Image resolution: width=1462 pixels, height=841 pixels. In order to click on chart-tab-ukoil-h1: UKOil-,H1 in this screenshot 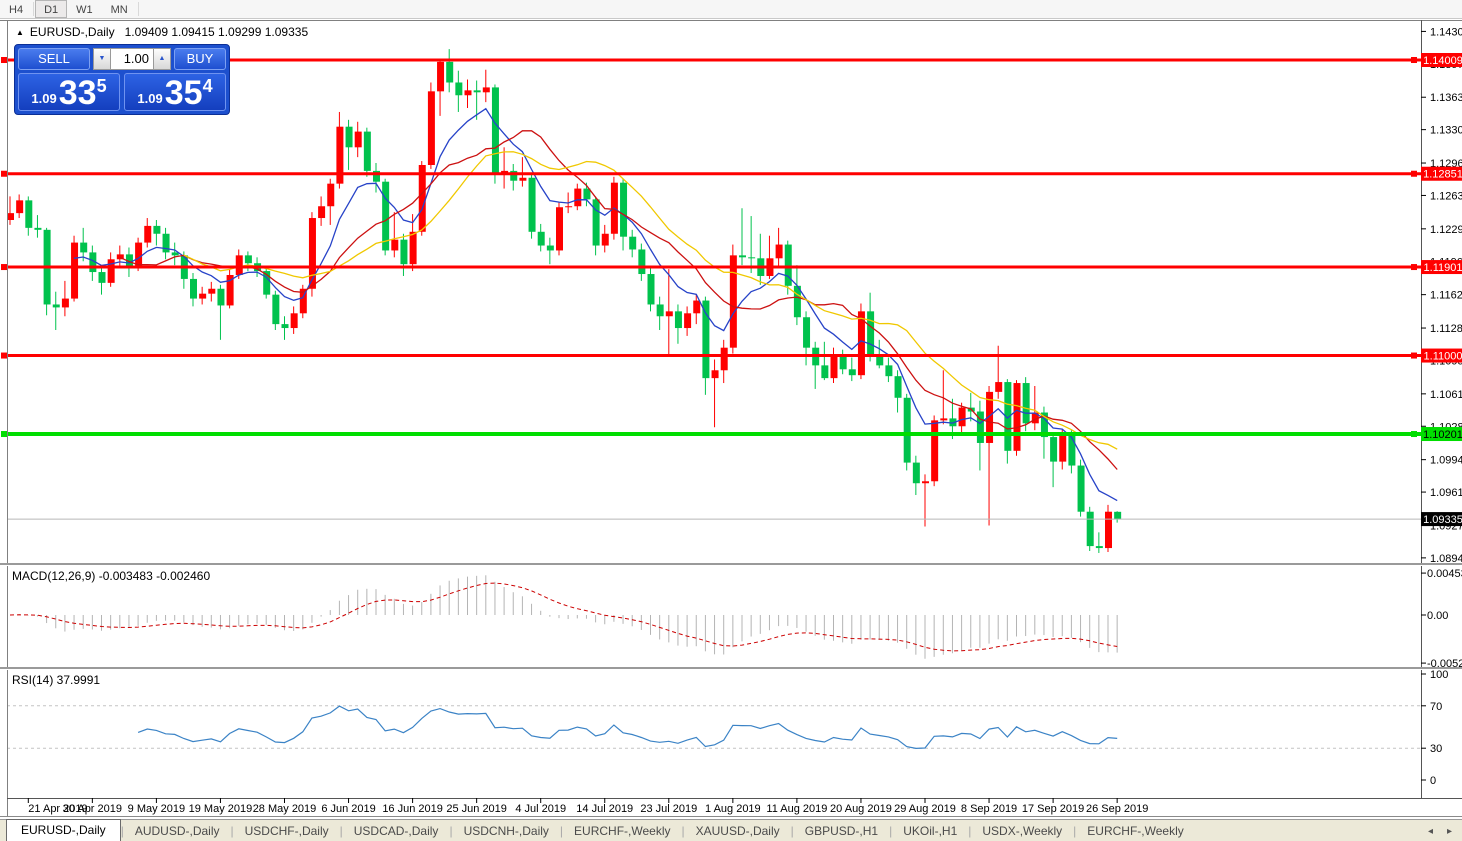, I will do `click(930, 831)`.